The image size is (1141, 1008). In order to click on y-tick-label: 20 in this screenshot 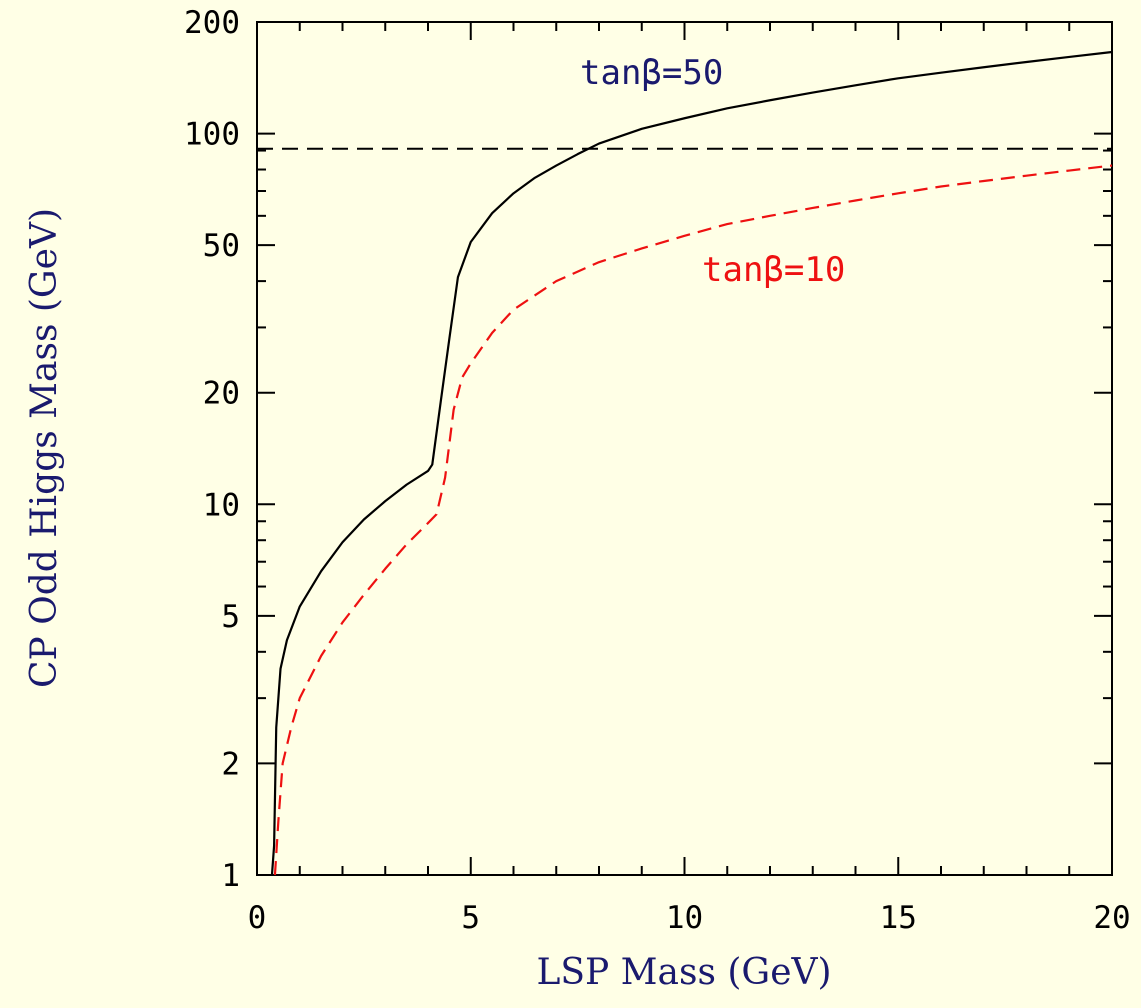, I will do `click(221, 394)`.